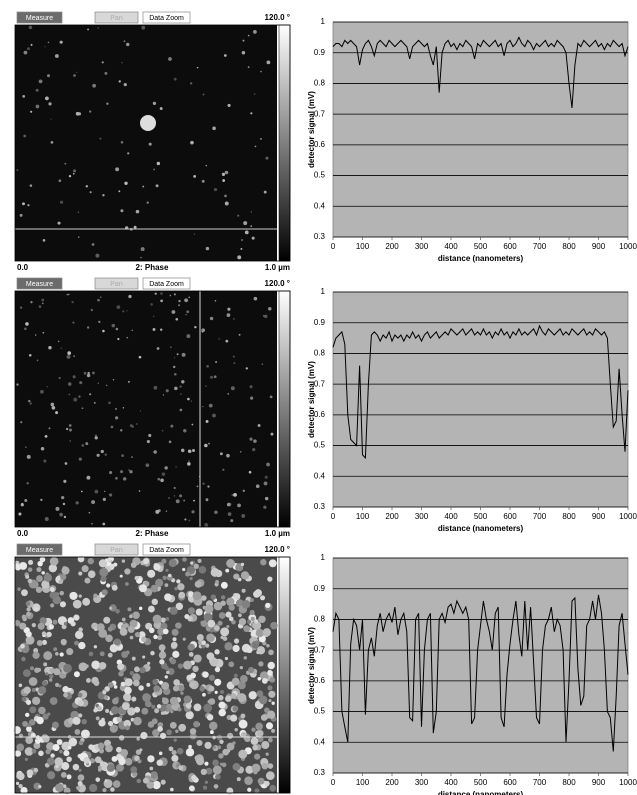 The width and height of the screenshot is (637, 795). I want to click on x-tick-label: 900, so click(599, 782).